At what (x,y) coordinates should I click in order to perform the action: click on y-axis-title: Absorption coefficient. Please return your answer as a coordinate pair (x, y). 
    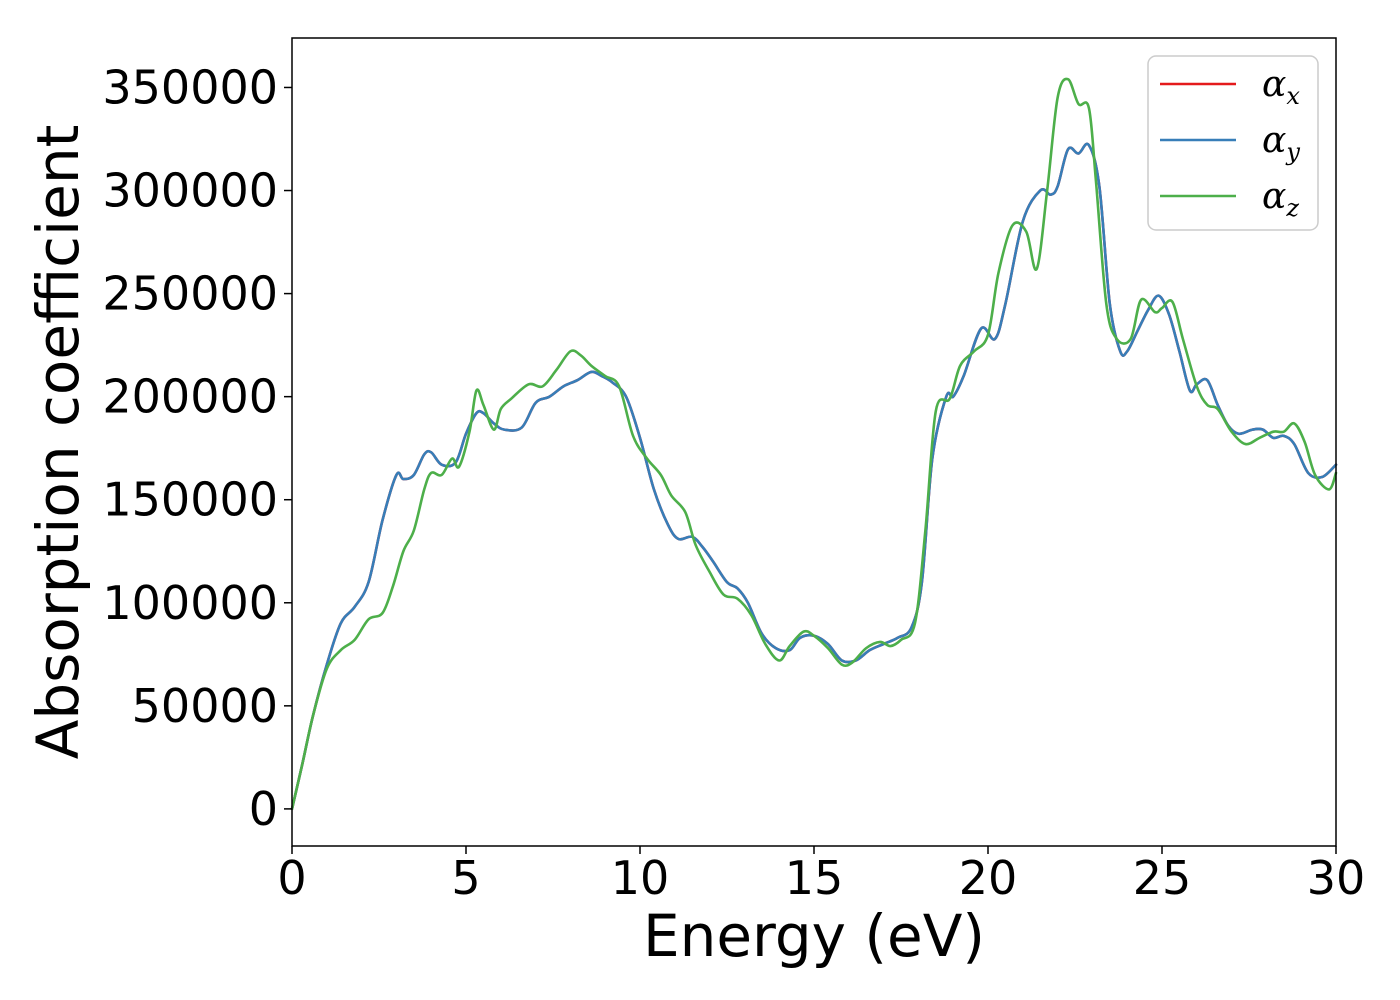
    Looking at the image, I should click on (58, 442).